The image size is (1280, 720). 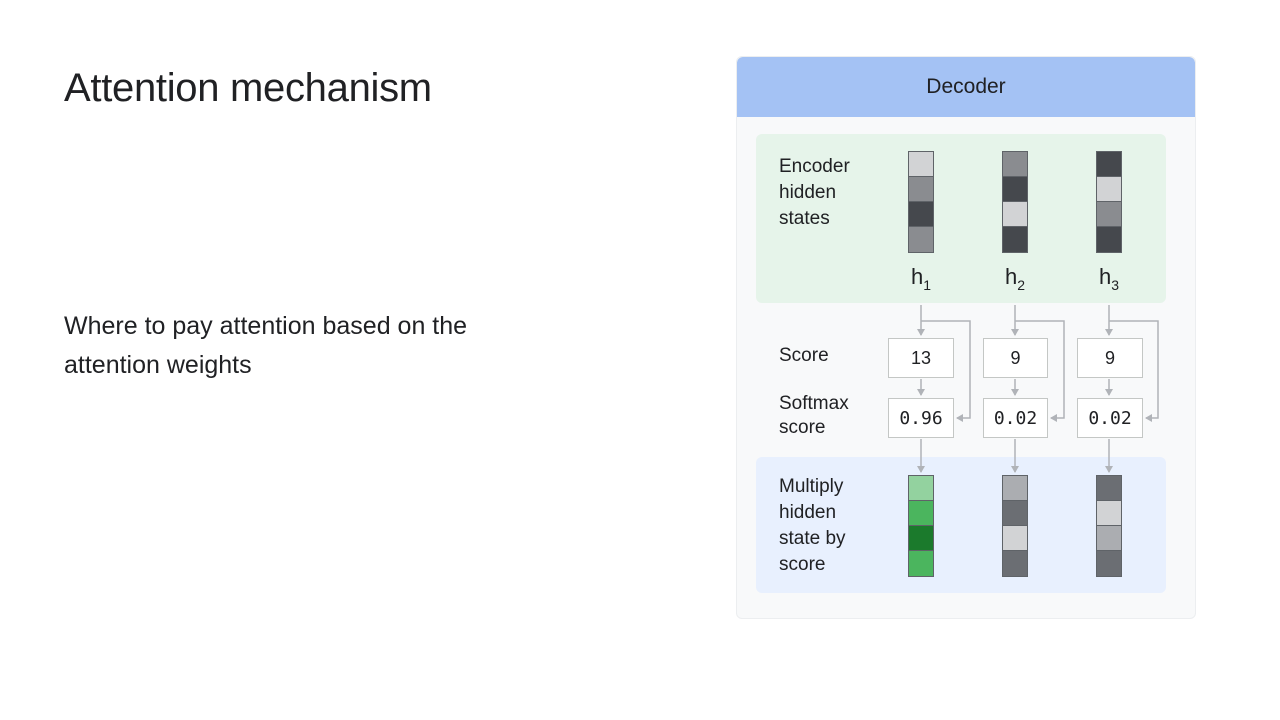 I want to click on score-box-3: 9, so click(x=1110, y=358).